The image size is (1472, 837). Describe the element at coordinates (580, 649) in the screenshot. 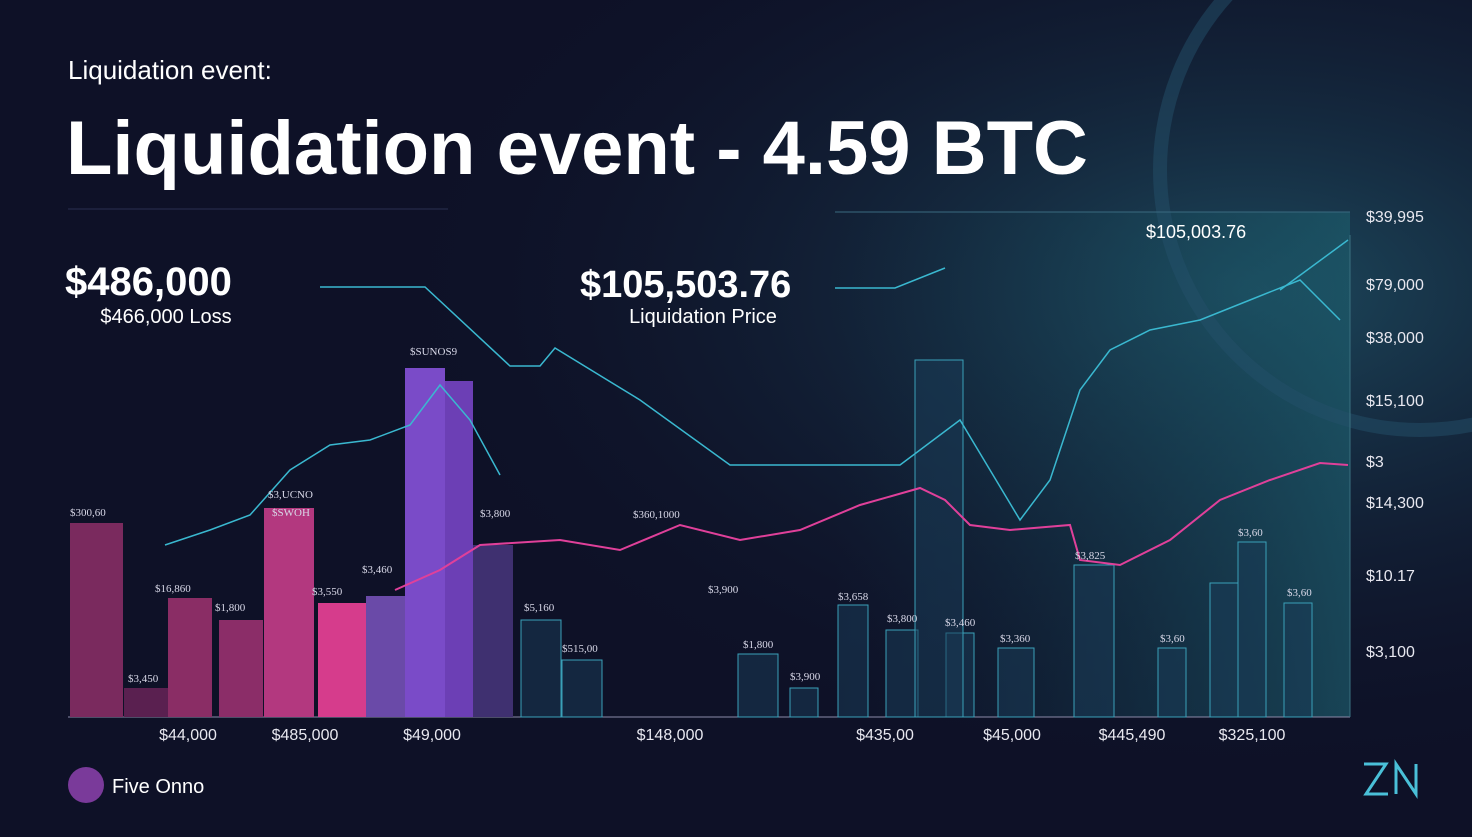

I see `bar-label: $515,00` at that location.